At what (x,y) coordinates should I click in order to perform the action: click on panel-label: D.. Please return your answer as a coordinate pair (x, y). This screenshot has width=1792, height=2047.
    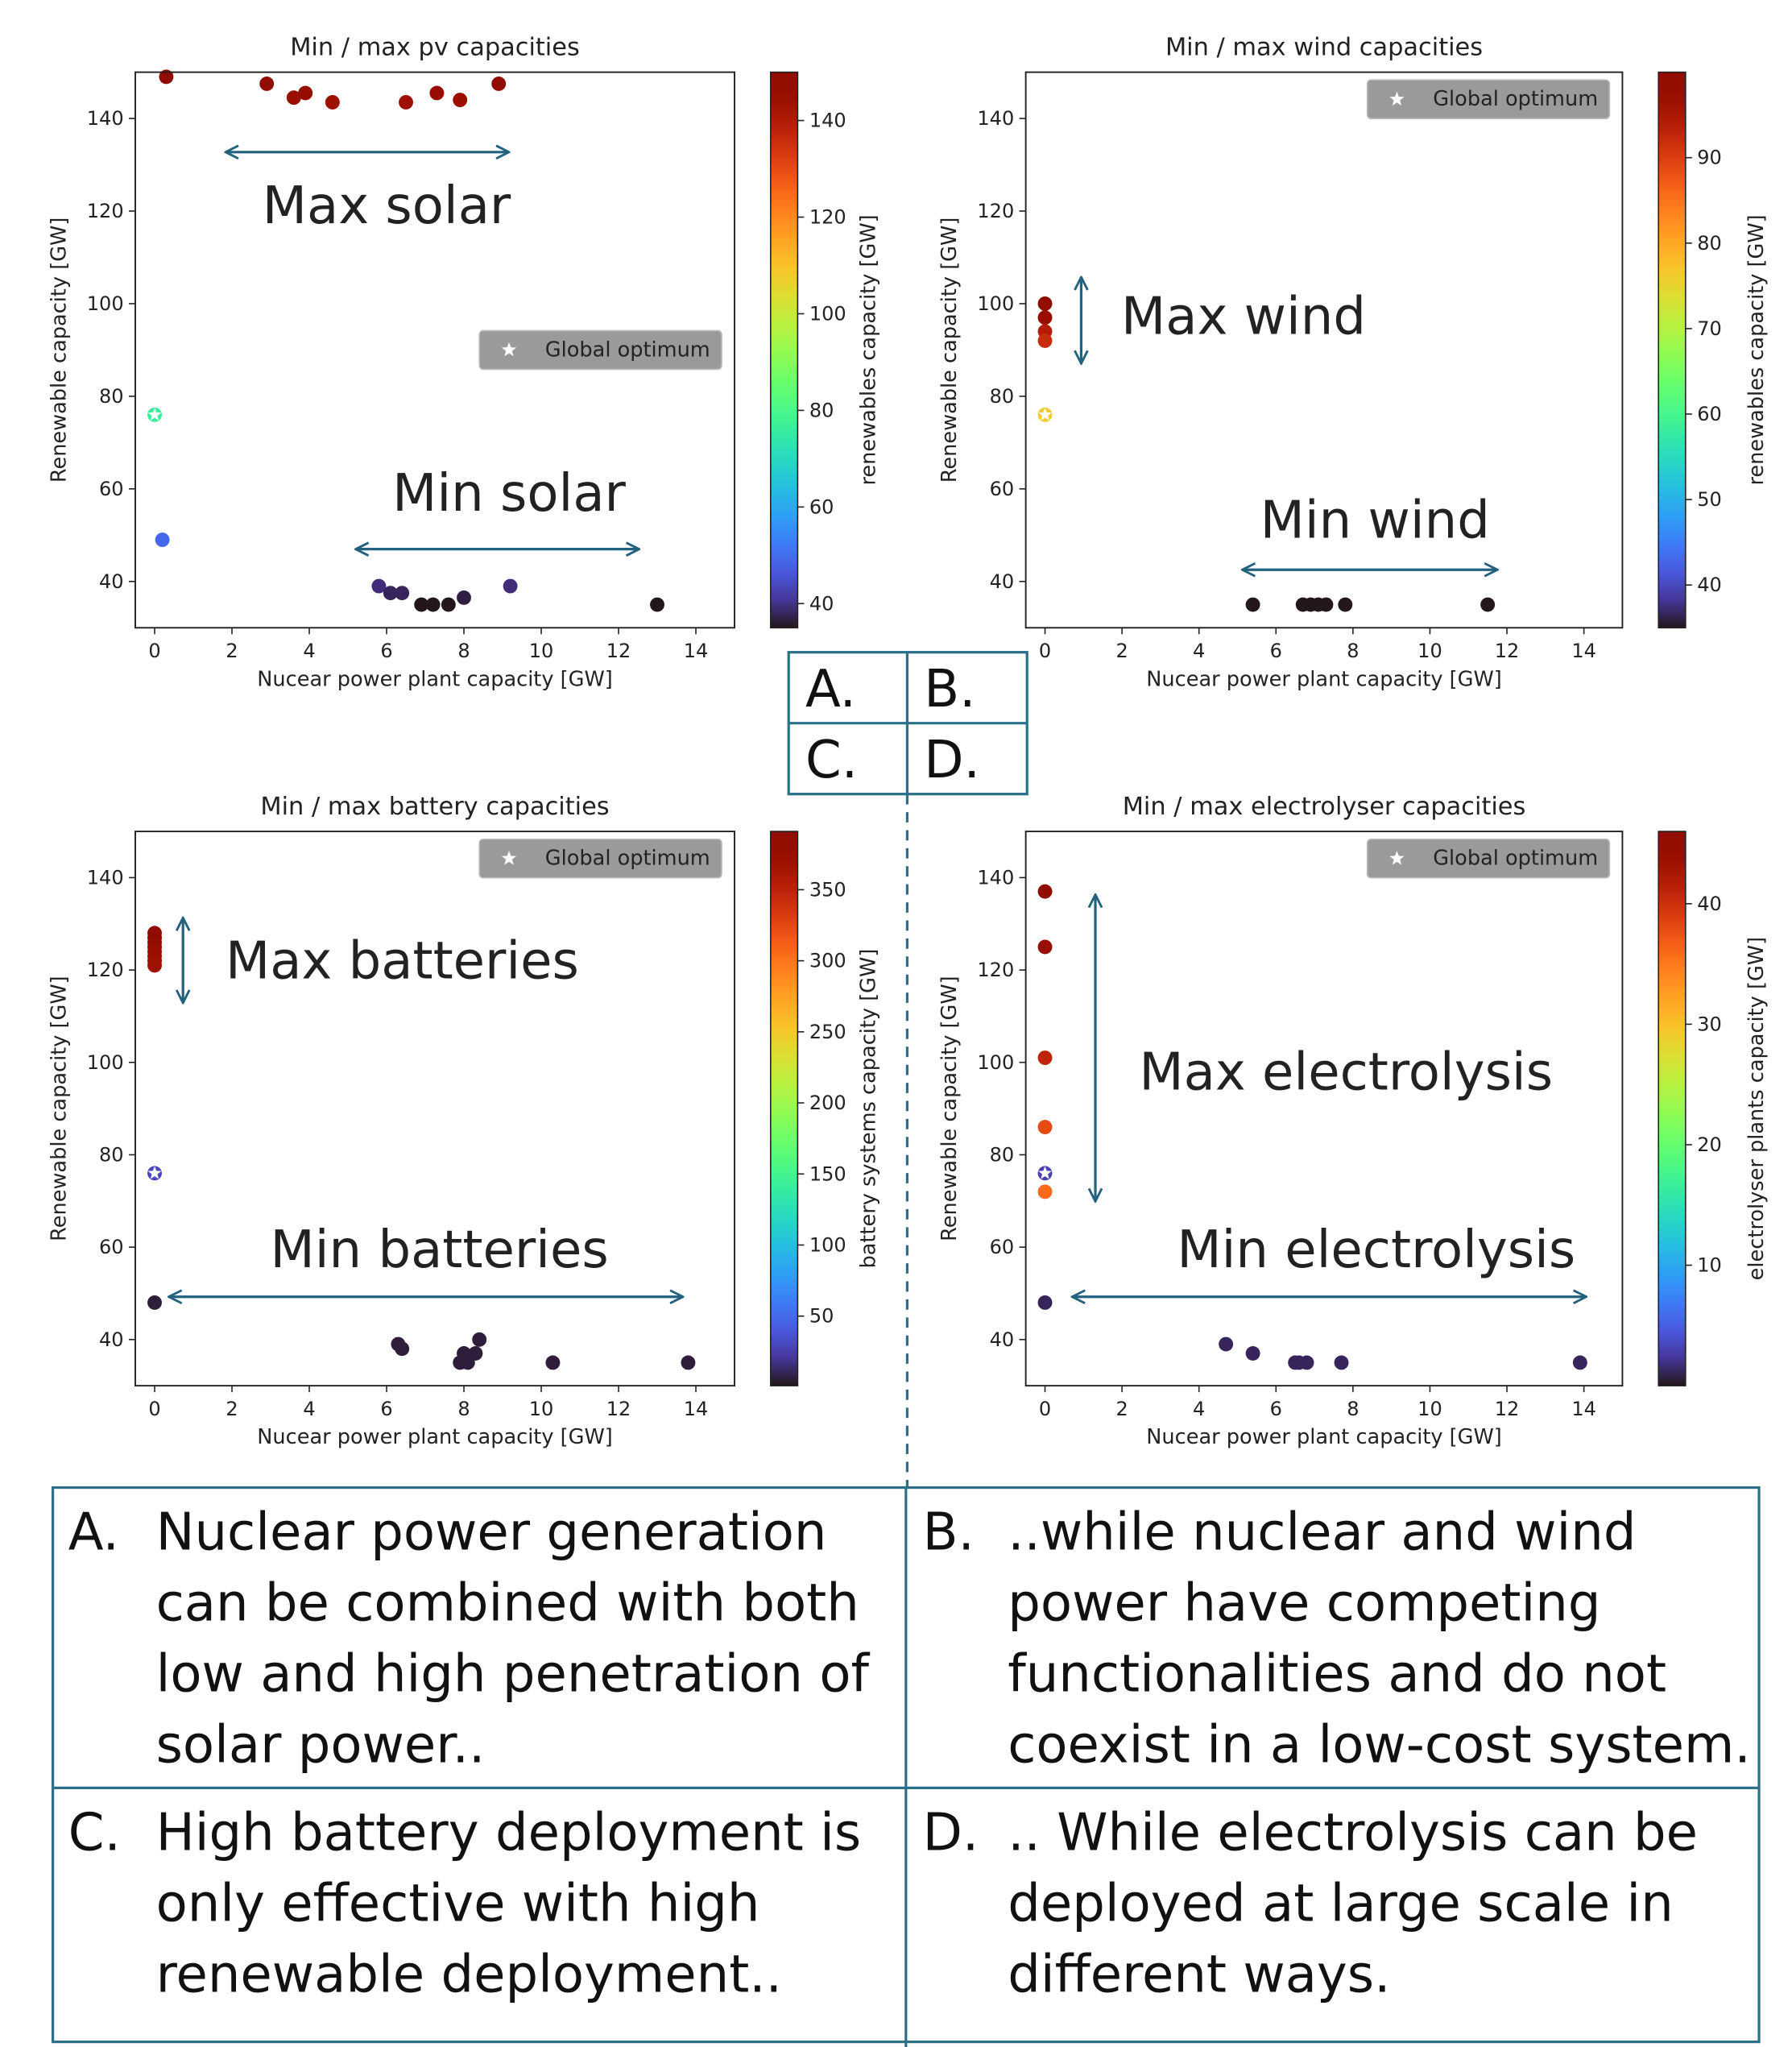
    Looking at the image, I should click on (952, 761).